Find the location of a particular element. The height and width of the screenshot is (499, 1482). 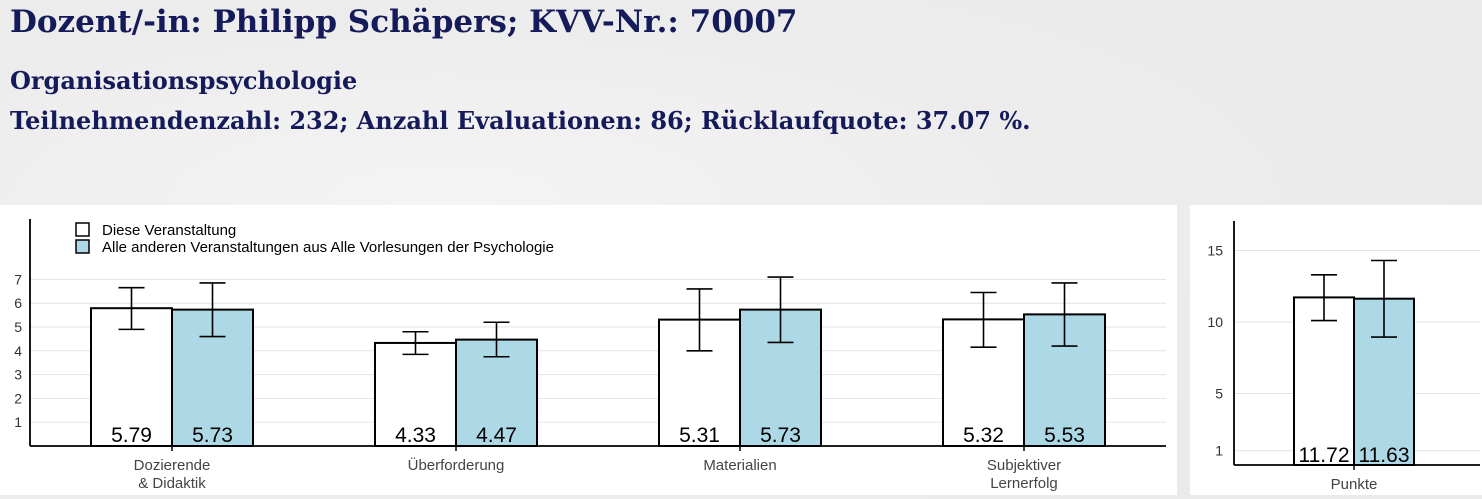

y-tick-label: 15 is located at coordinates (1215, 251).